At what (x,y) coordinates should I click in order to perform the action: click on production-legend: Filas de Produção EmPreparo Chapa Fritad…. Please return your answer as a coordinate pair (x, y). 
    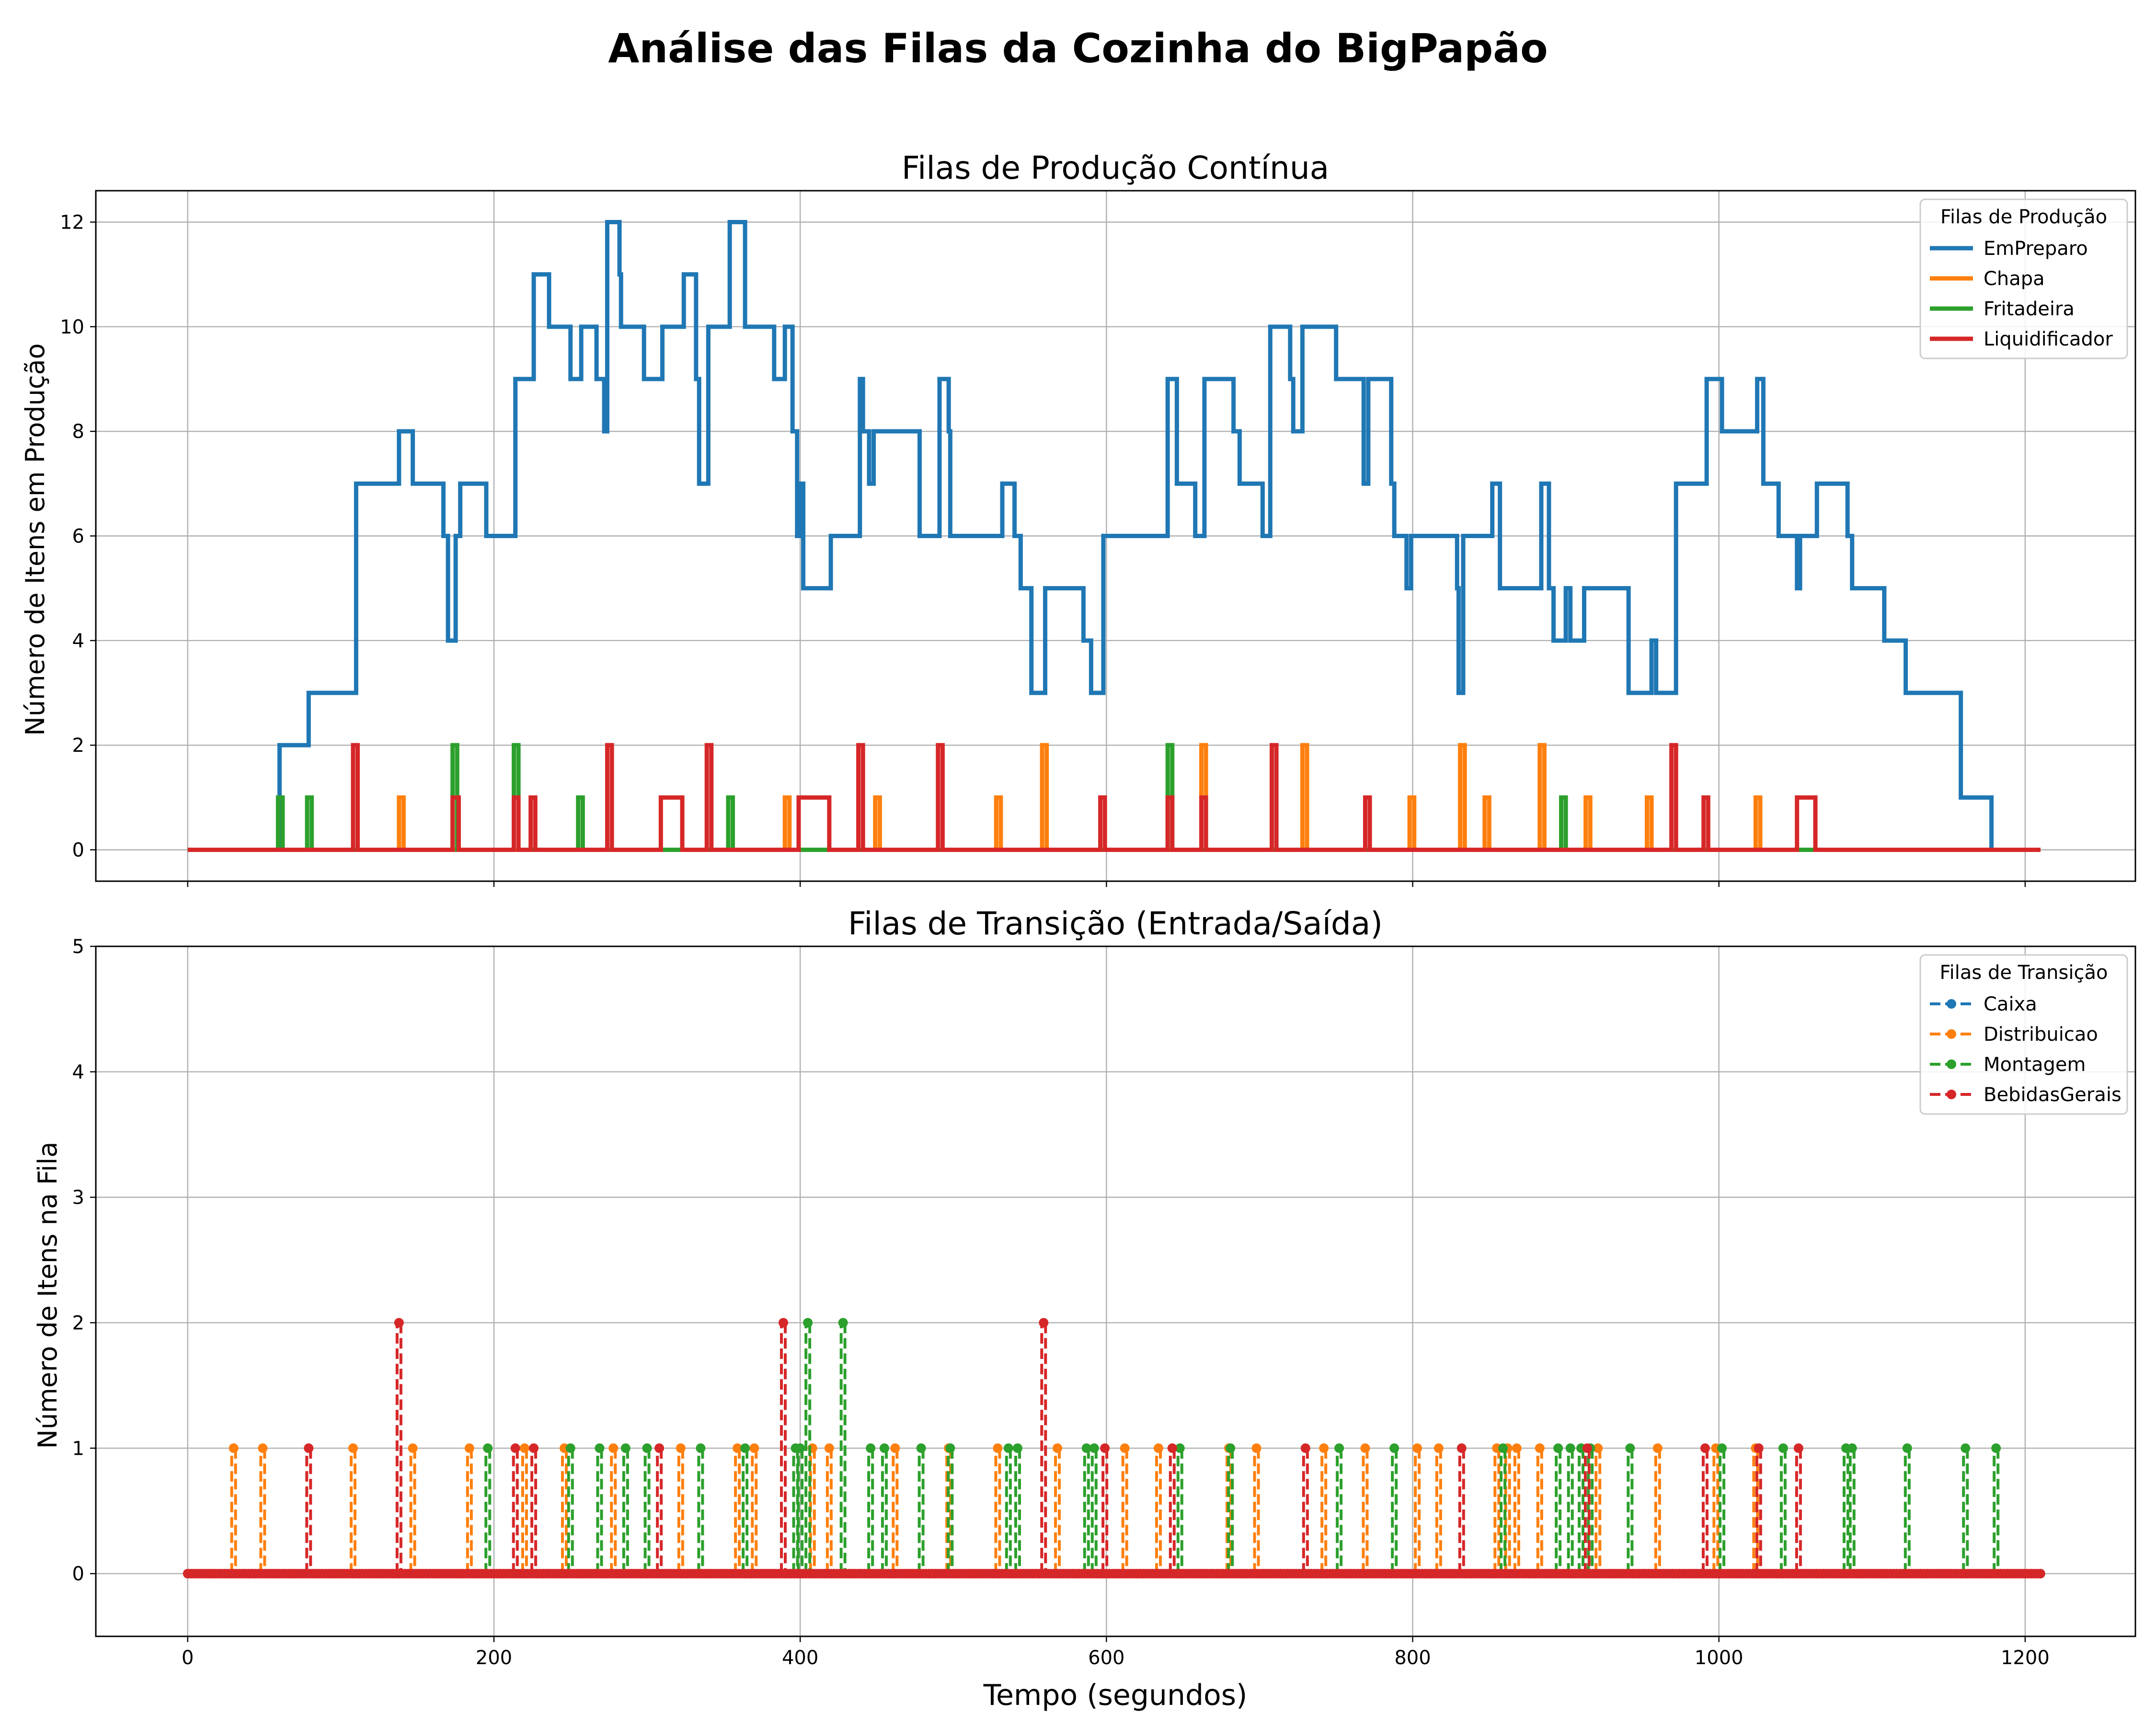
    Looking at the image, I should click on (2023, 278).